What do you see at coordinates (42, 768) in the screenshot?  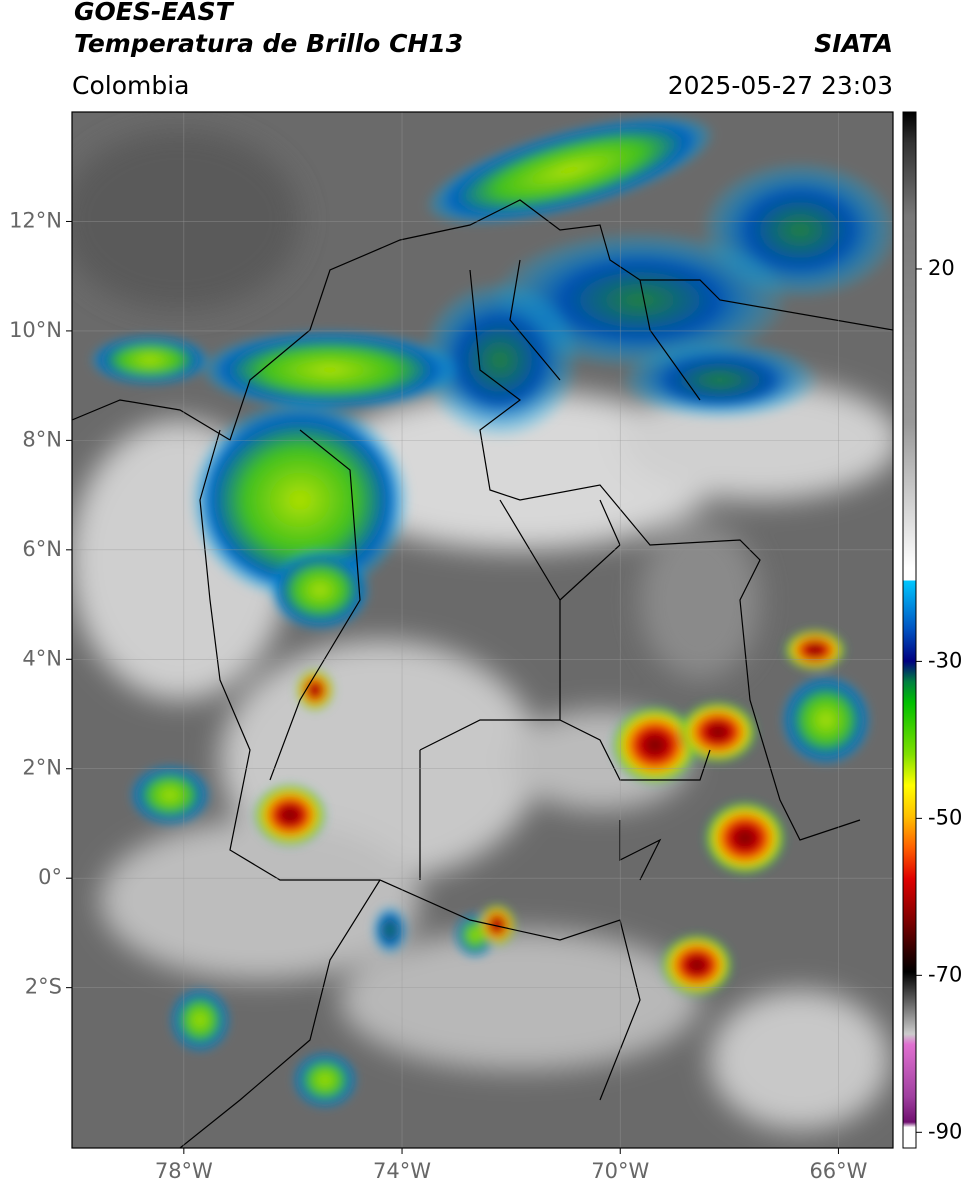 I see `y-tick-label: 2°N` at bounding box center [42, 768].